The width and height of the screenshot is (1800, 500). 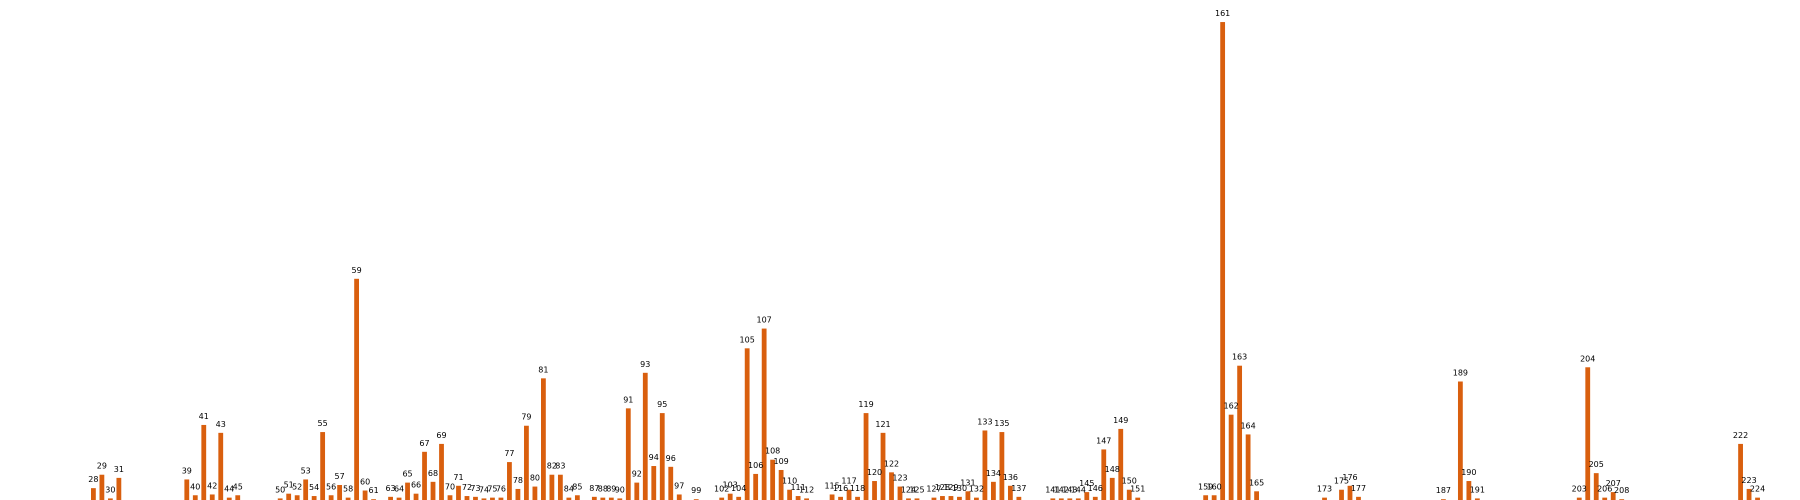 What do you see at coordinates (518, 480) in the screenshot?
I see `bar-label-78: 78` at bounding box center [518, 480].